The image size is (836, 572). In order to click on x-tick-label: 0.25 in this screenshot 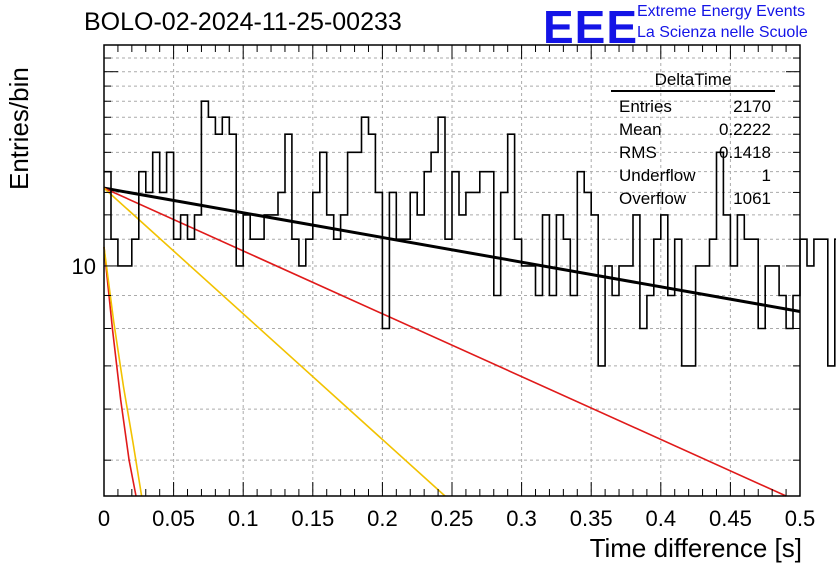, I will do `click(452, 518)`.